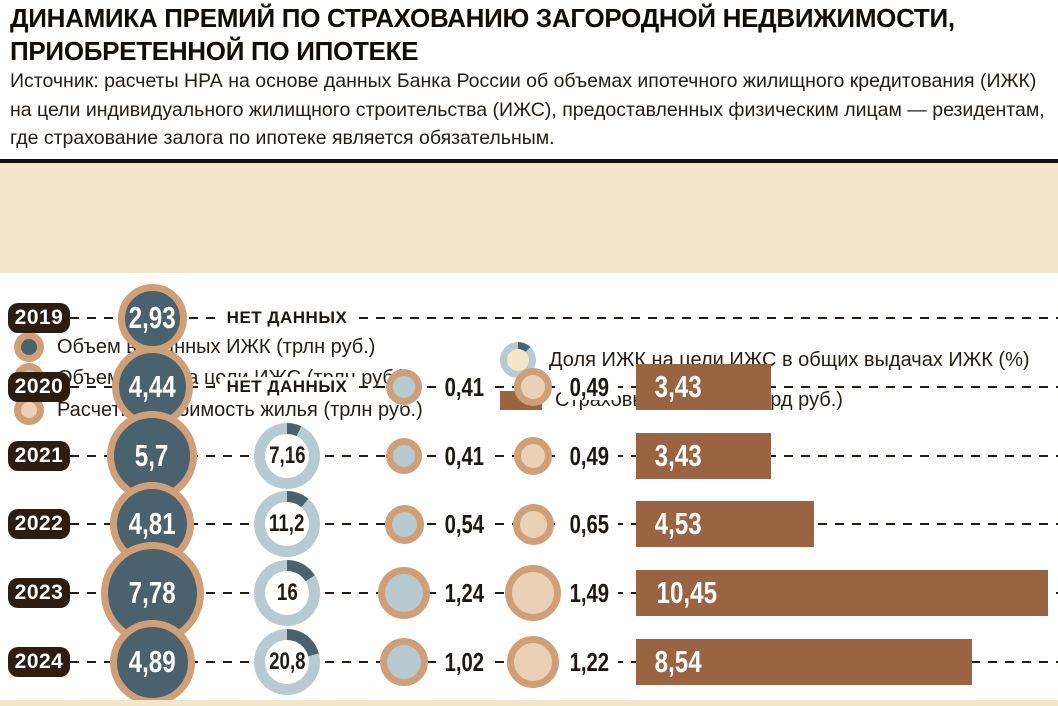 This screenshot has width=1058, height=706. Describe the element at coordinates (464, 593) in the screenshot. I see `izs-value: 1,24` at that location.